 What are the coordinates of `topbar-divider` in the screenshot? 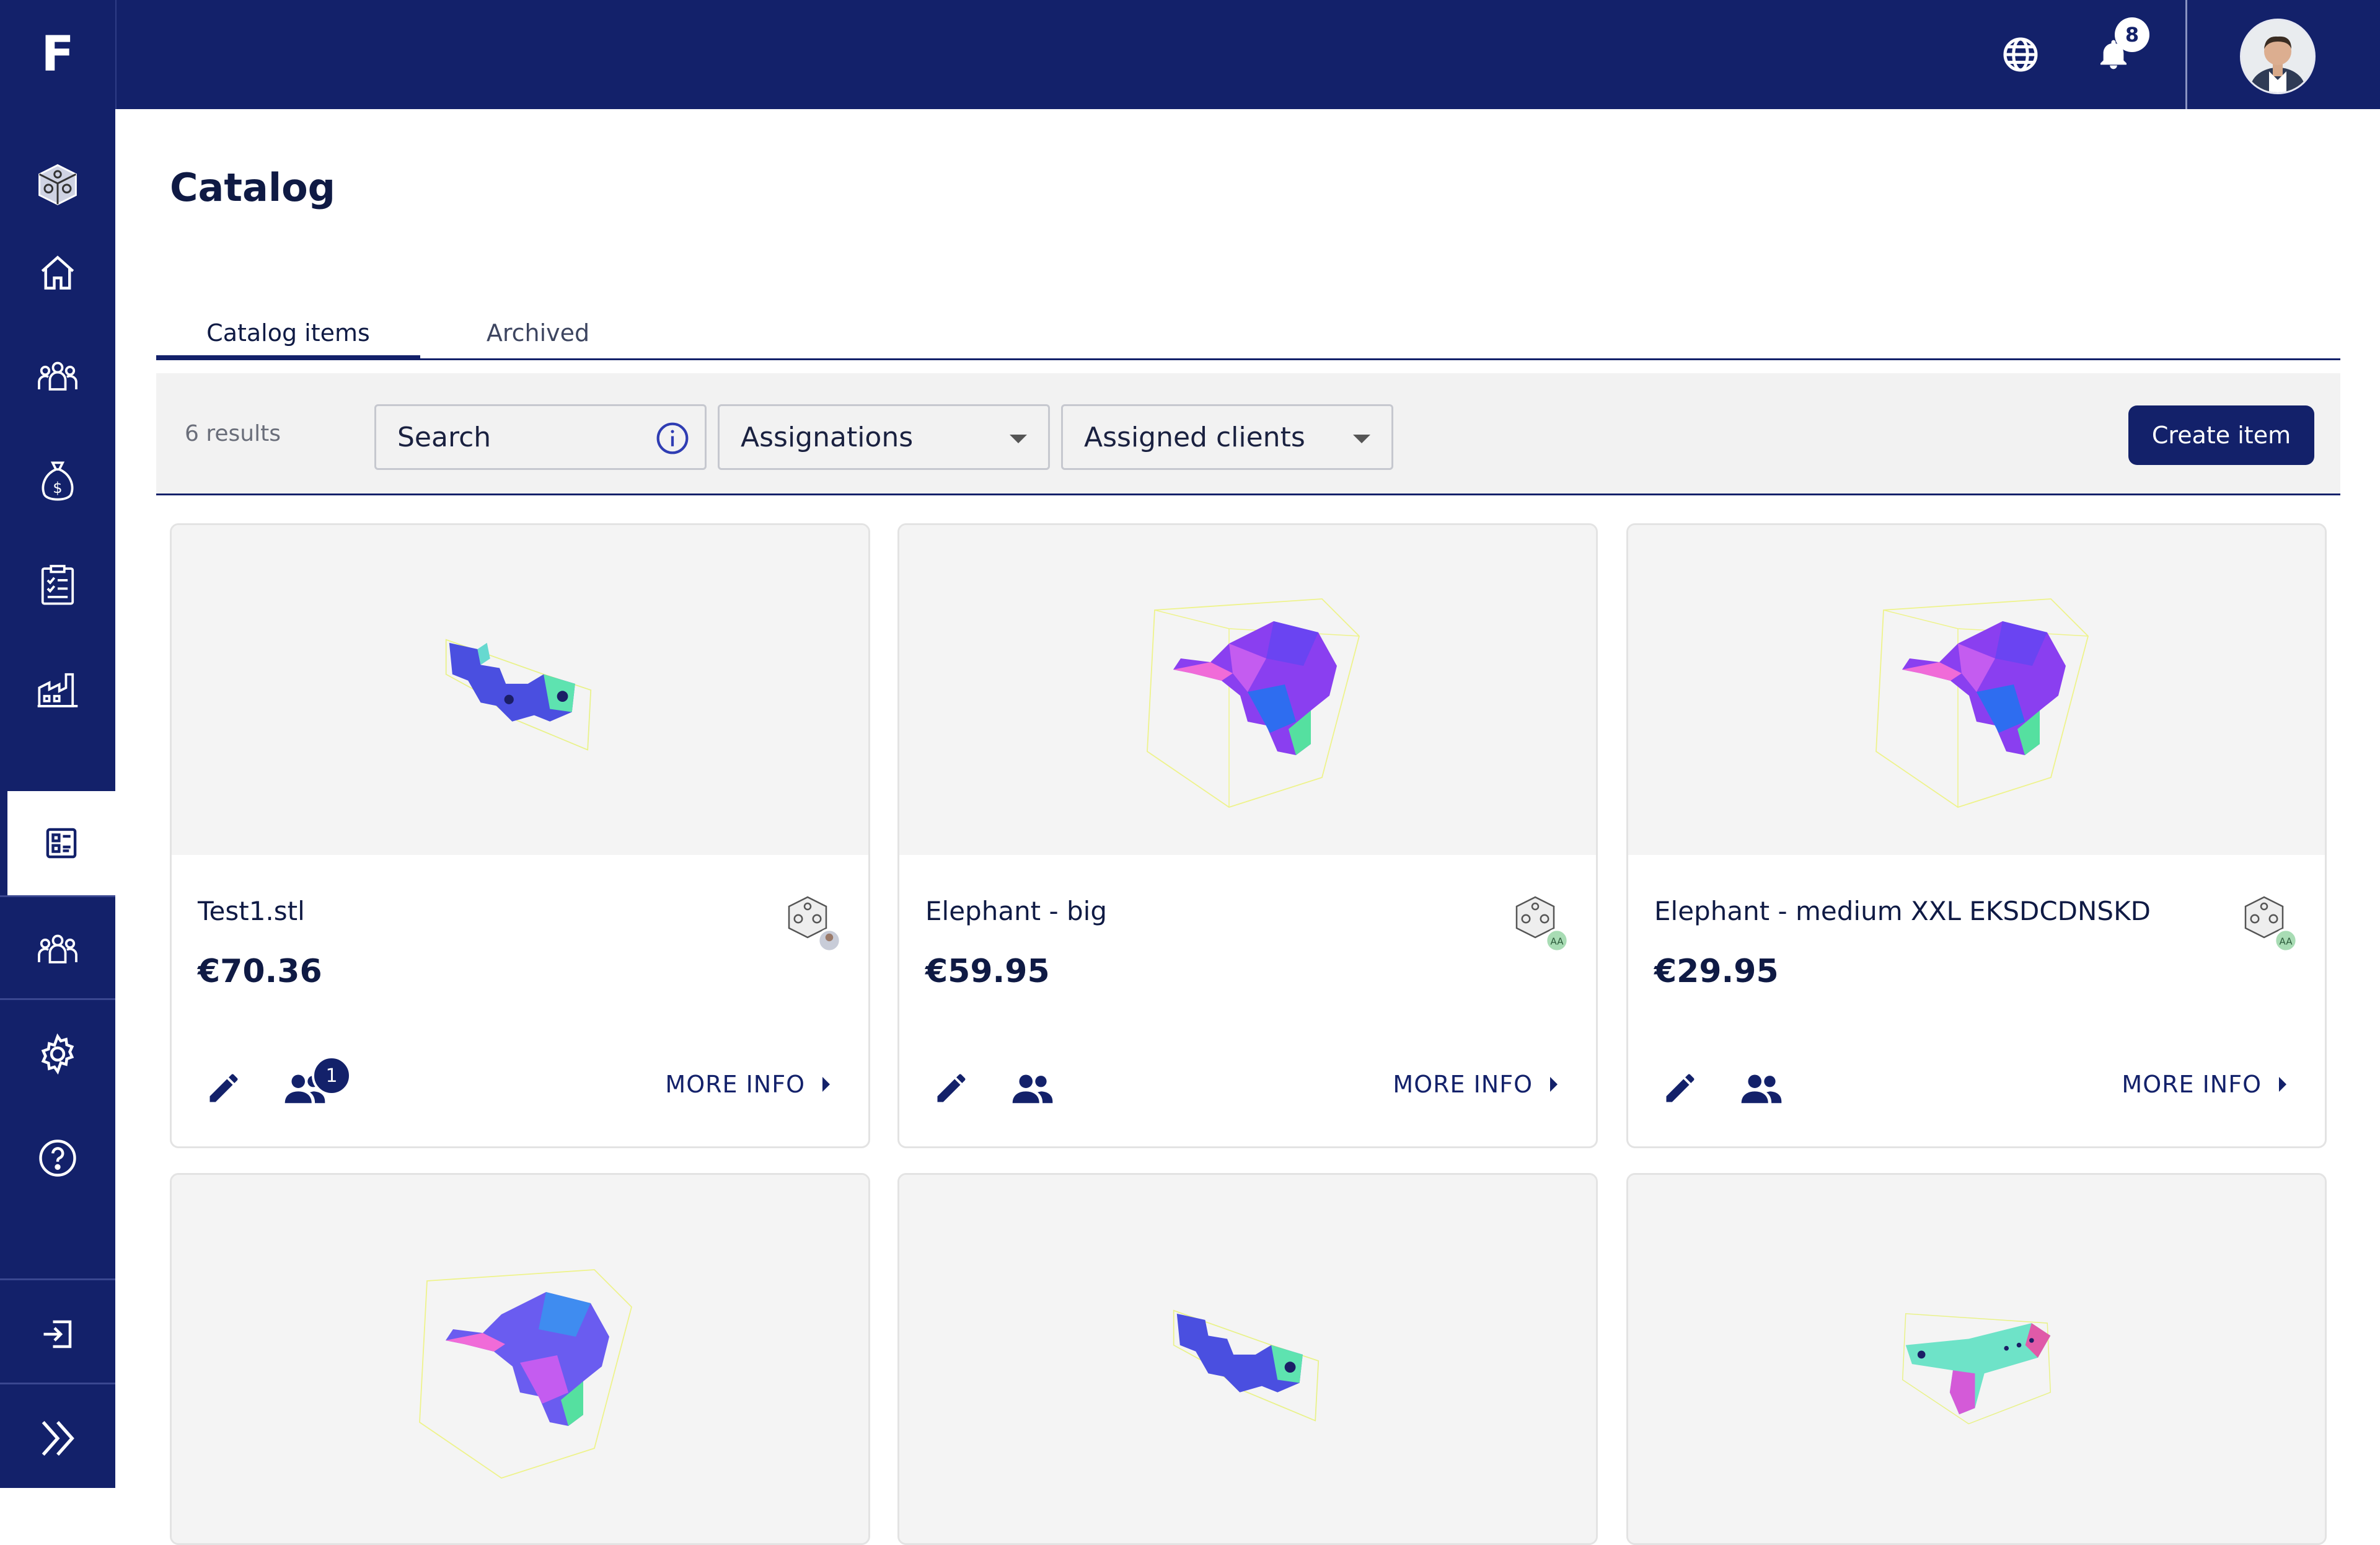 It's located at (2186, 54).